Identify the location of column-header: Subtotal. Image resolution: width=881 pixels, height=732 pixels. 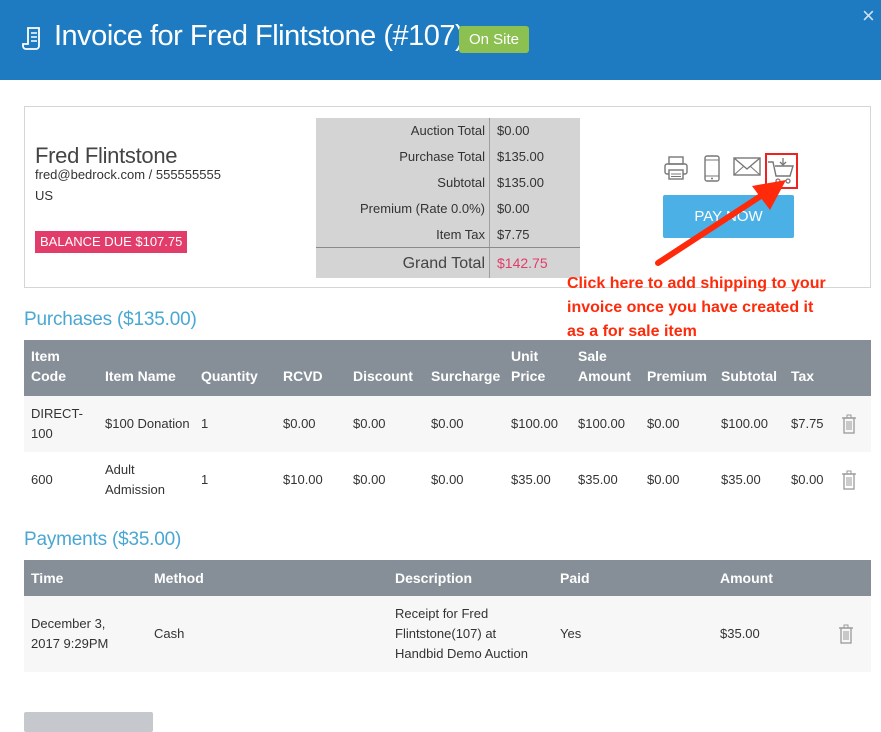
(749, 368).